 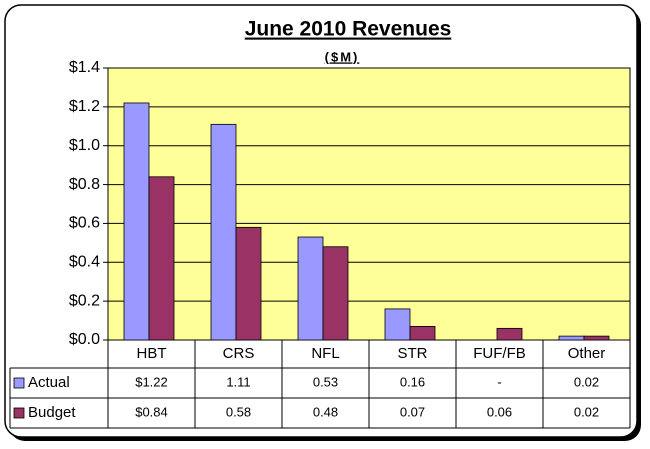 What do you see at coordinates (325, 353) in the screenshot?
I see `x-tick-label: NFL` at bounding box center [325, 353].